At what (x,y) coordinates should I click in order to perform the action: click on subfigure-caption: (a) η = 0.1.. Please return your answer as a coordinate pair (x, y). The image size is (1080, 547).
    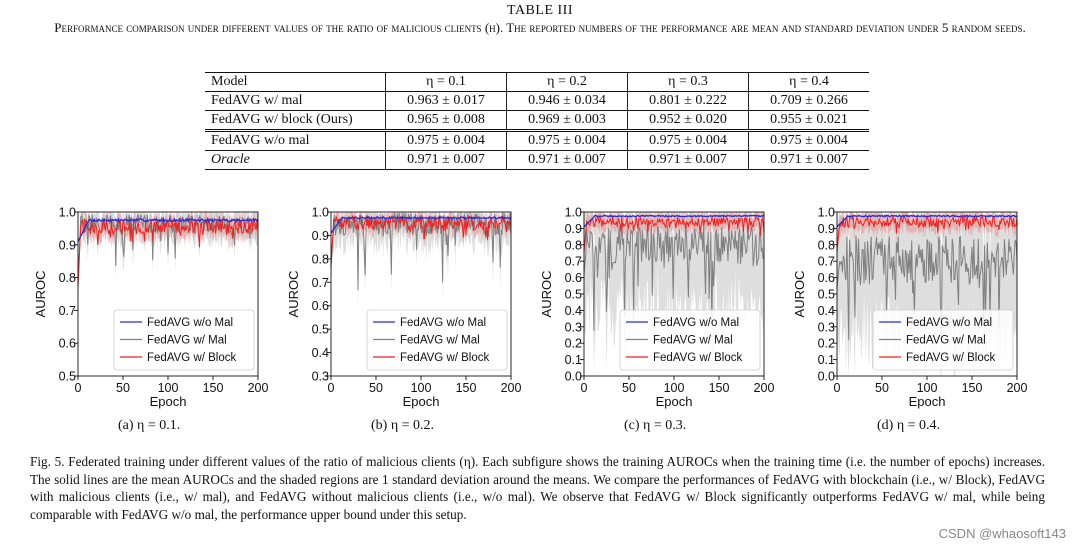
    Looking at the image, I should click on (149, 425).